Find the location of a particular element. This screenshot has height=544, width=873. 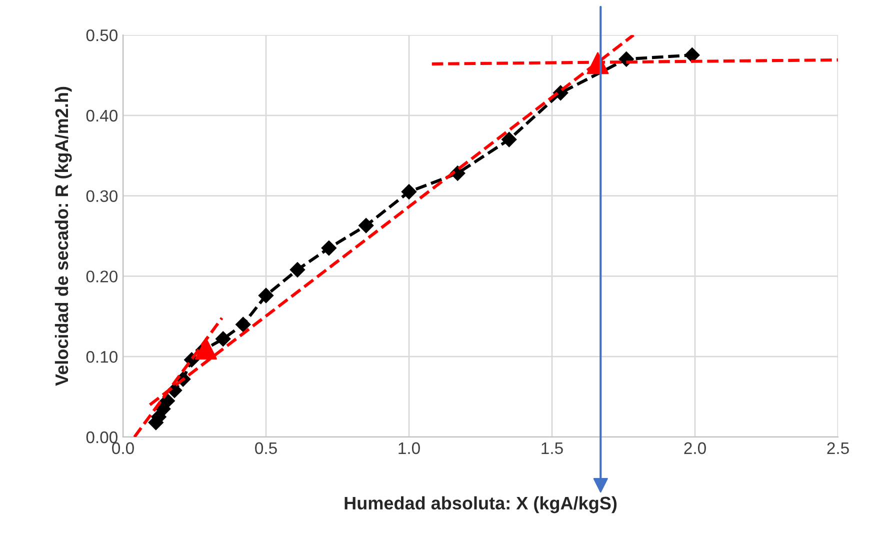

x-tick-label: 1.0 is located at coordinates (409, 448).